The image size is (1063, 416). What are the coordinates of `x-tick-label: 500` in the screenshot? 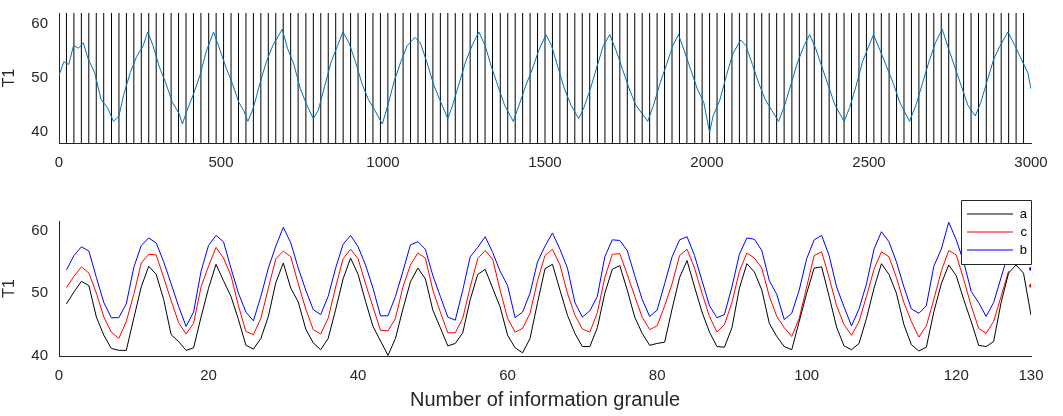 It's located at (221, 162).